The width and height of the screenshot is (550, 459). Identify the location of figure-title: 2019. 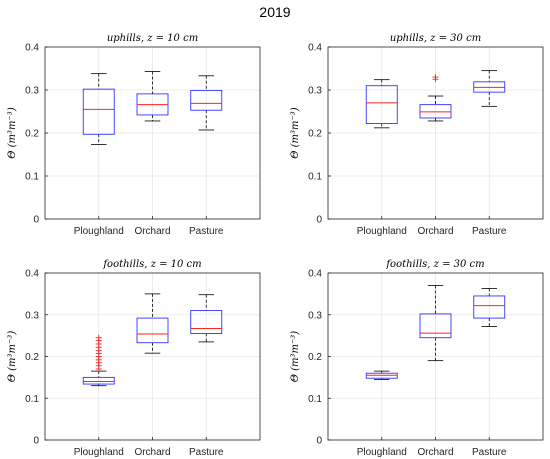
(274, 12).